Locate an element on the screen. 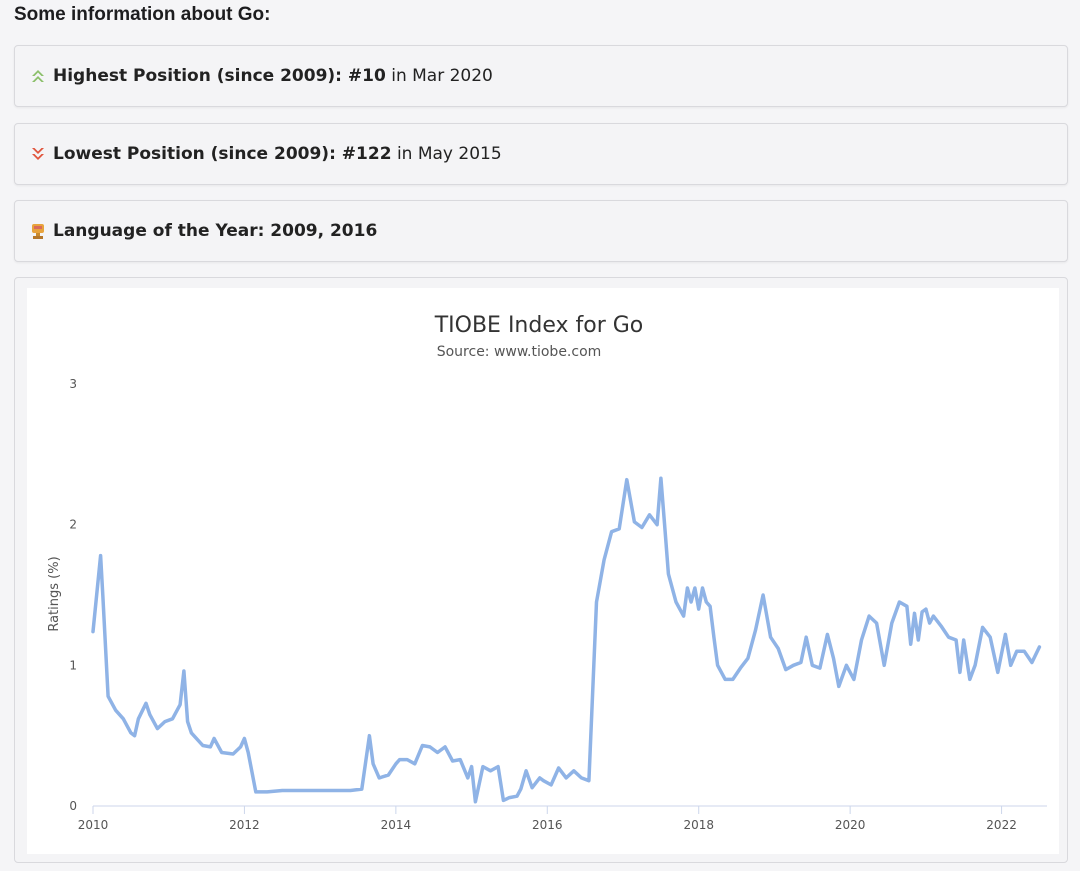  x-tick-label: 2022 is located at coordinates (1001, 825).